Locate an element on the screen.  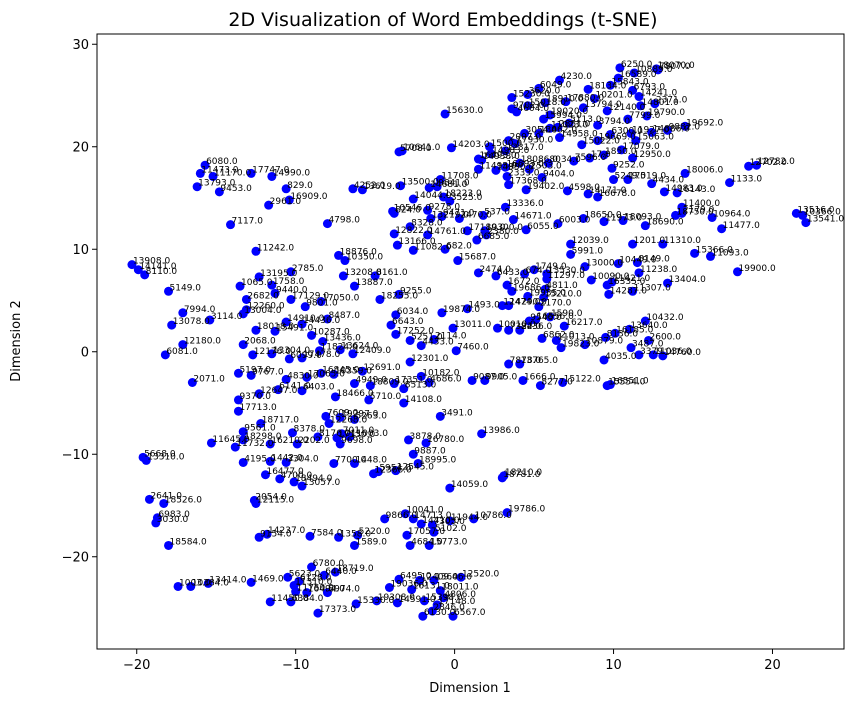
point-label: 17.0 is located at coordinates (601, 155).